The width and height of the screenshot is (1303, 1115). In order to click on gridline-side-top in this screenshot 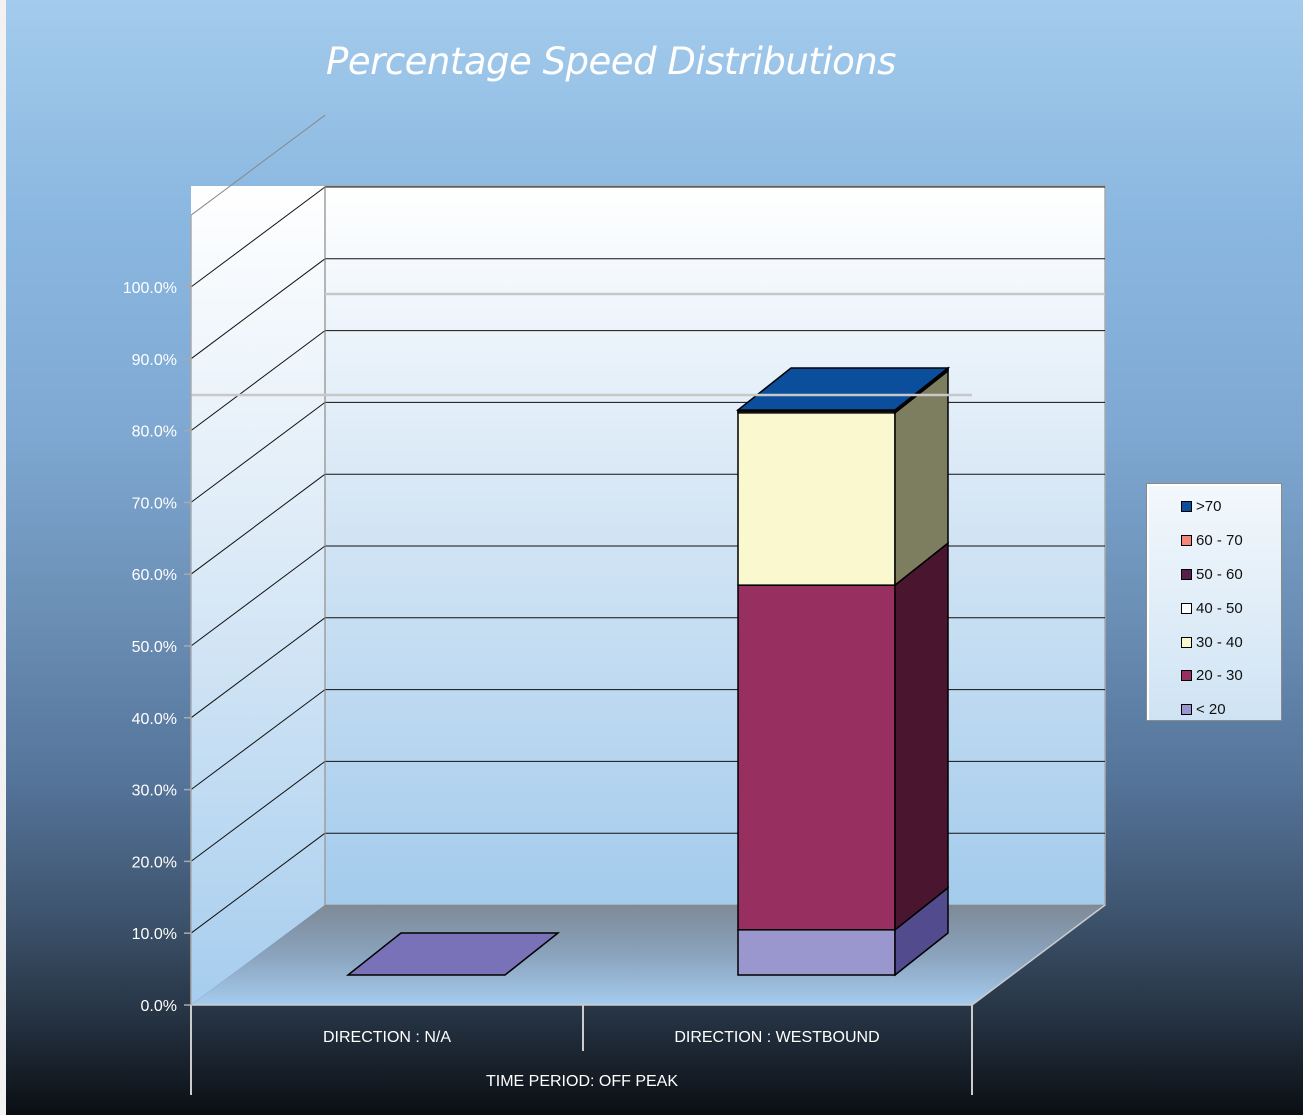, I will do `click(258, 165)`.